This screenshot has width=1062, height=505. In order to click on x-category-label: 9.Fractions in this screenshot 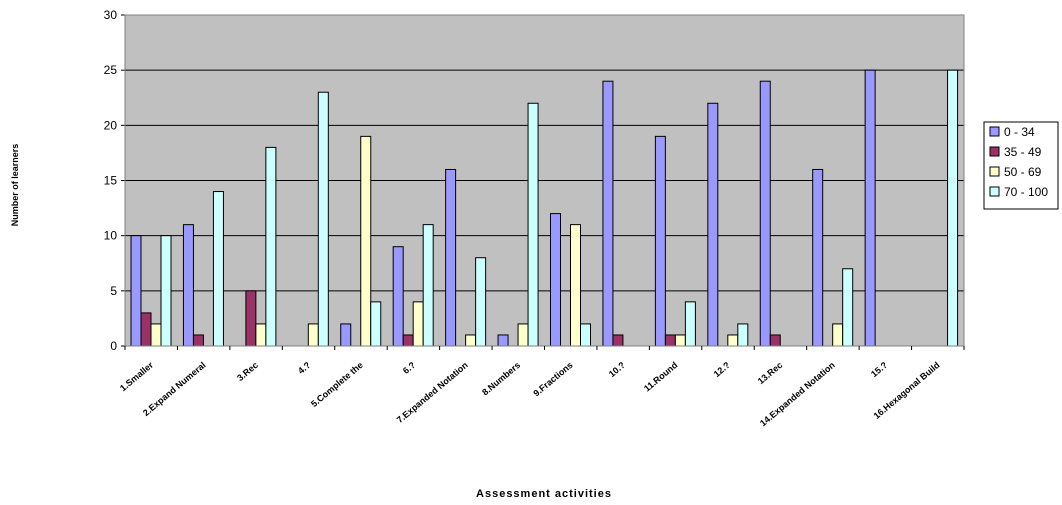, I will do `click(552, 379)`.